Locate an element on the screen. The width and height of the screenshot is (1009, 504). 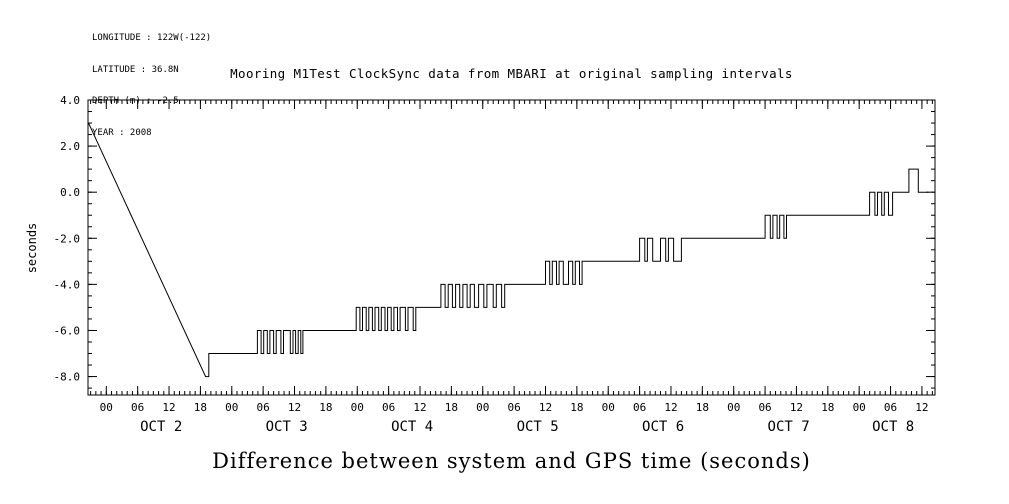
day-label: OCT 7 is located at coordinates (789, 427).